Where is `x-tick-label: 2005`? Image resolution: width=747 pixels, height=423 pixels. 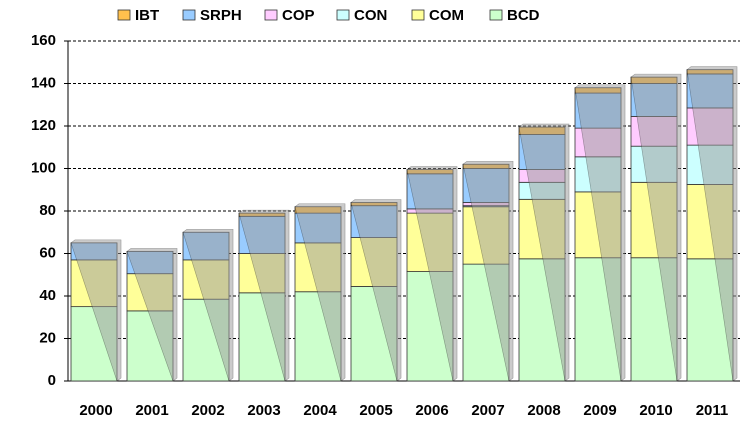
x-tick-label: 2005 is located at coordinates (375, 410).